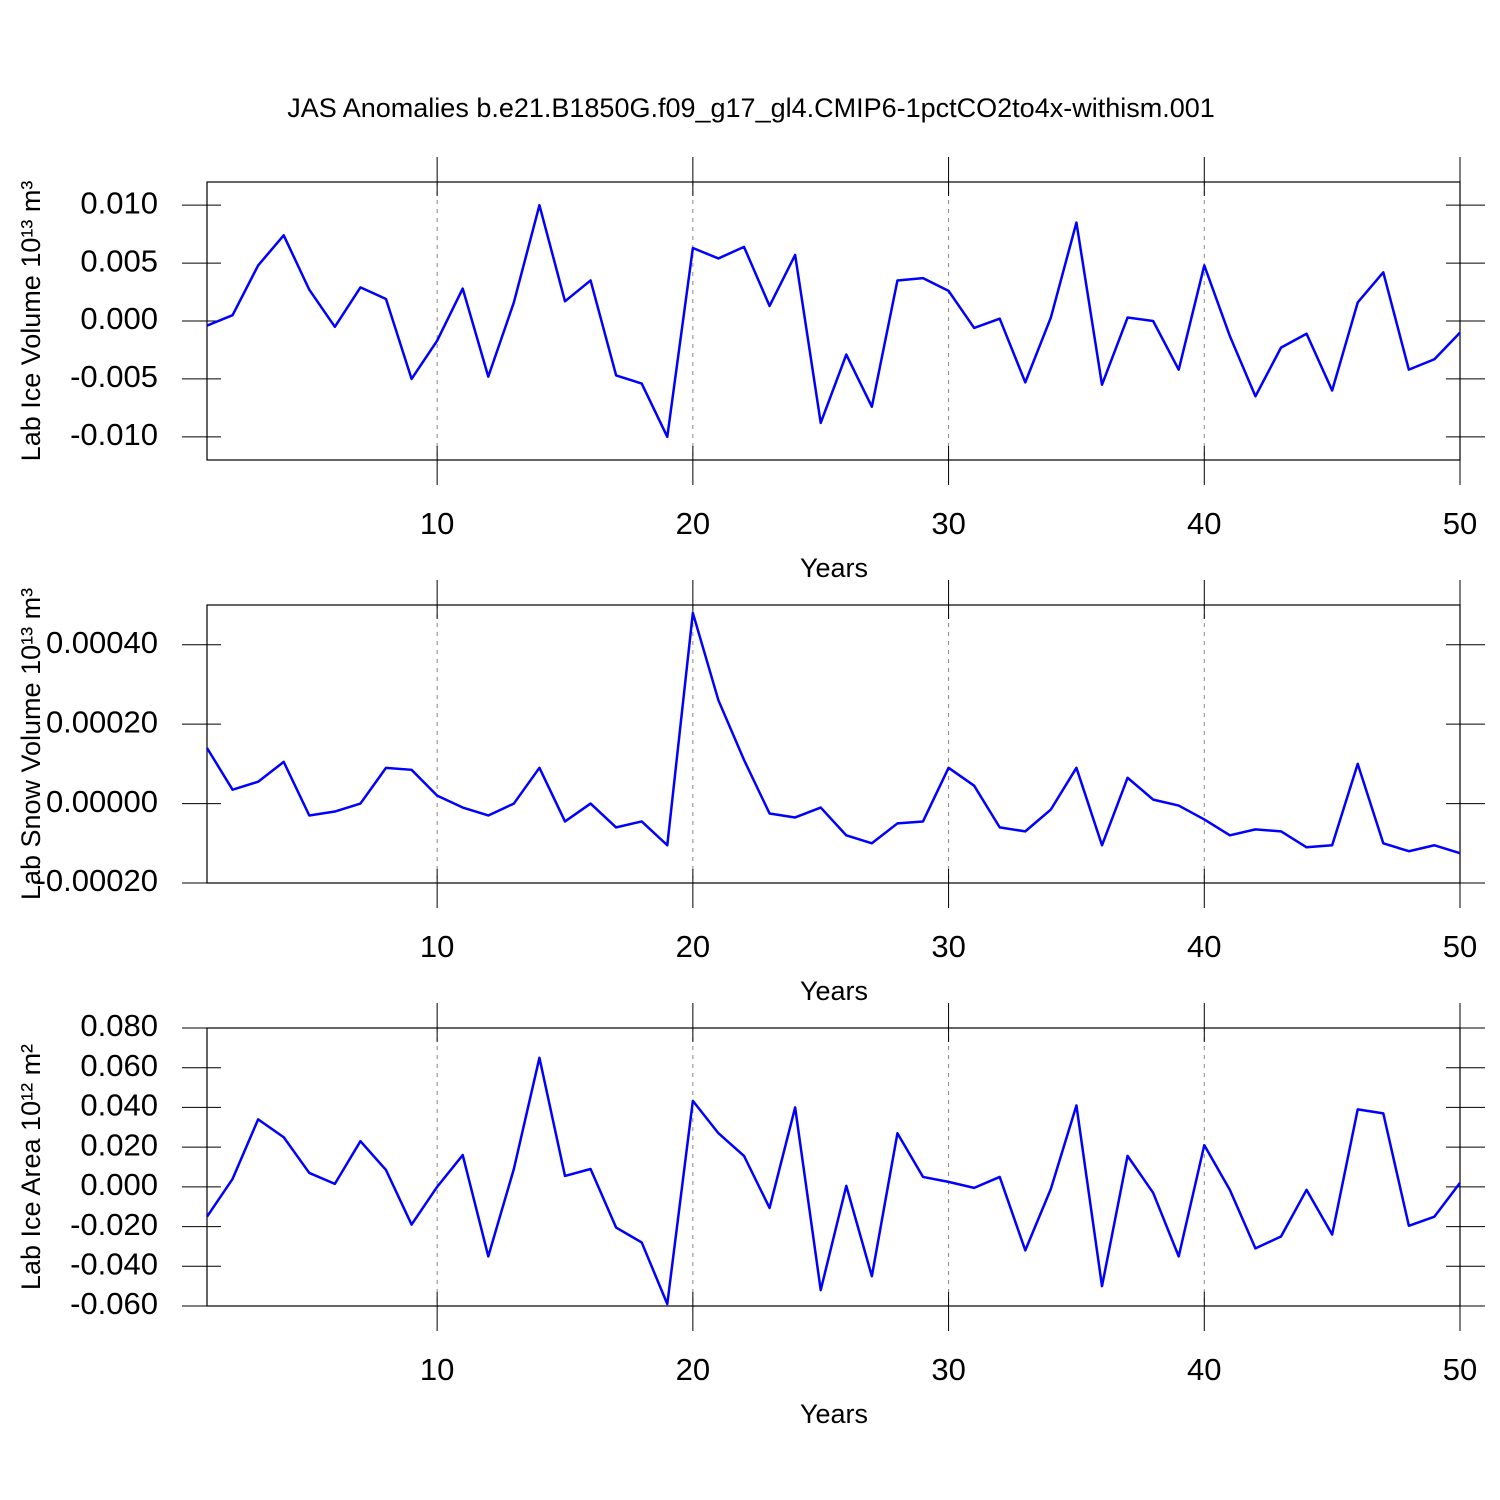 This screenshot has width=1500, height=1500. Describe the element at coordinates (114, 434) in the screenshot. I see `y-tick-label: -0.010` at that location.